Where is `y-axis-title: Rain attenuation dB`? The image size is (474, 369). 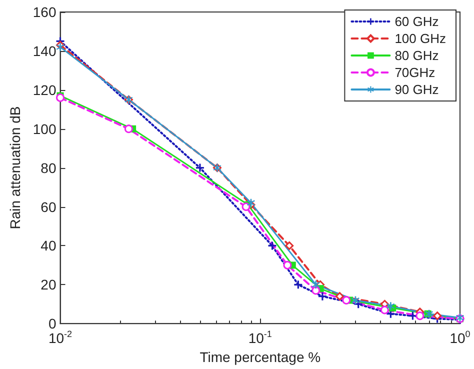 y-axis-title: Rain attenuation dB is located at coordinates (15, 168).